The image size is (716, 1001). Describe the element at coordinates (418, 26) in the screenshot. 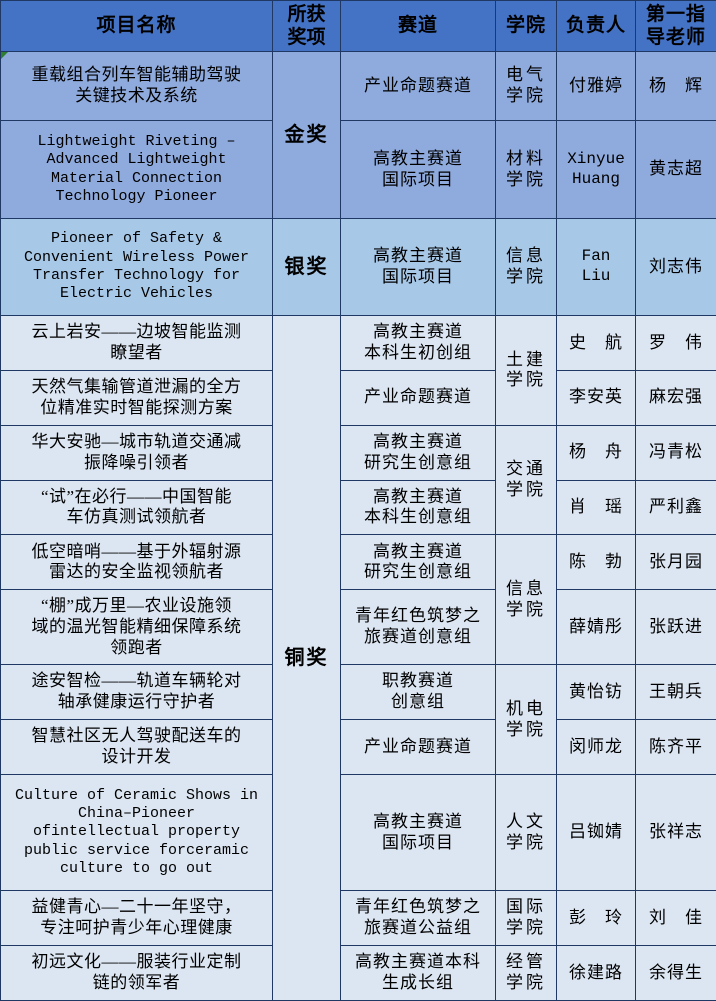

I see `column-header-track: 赛道` at that location.